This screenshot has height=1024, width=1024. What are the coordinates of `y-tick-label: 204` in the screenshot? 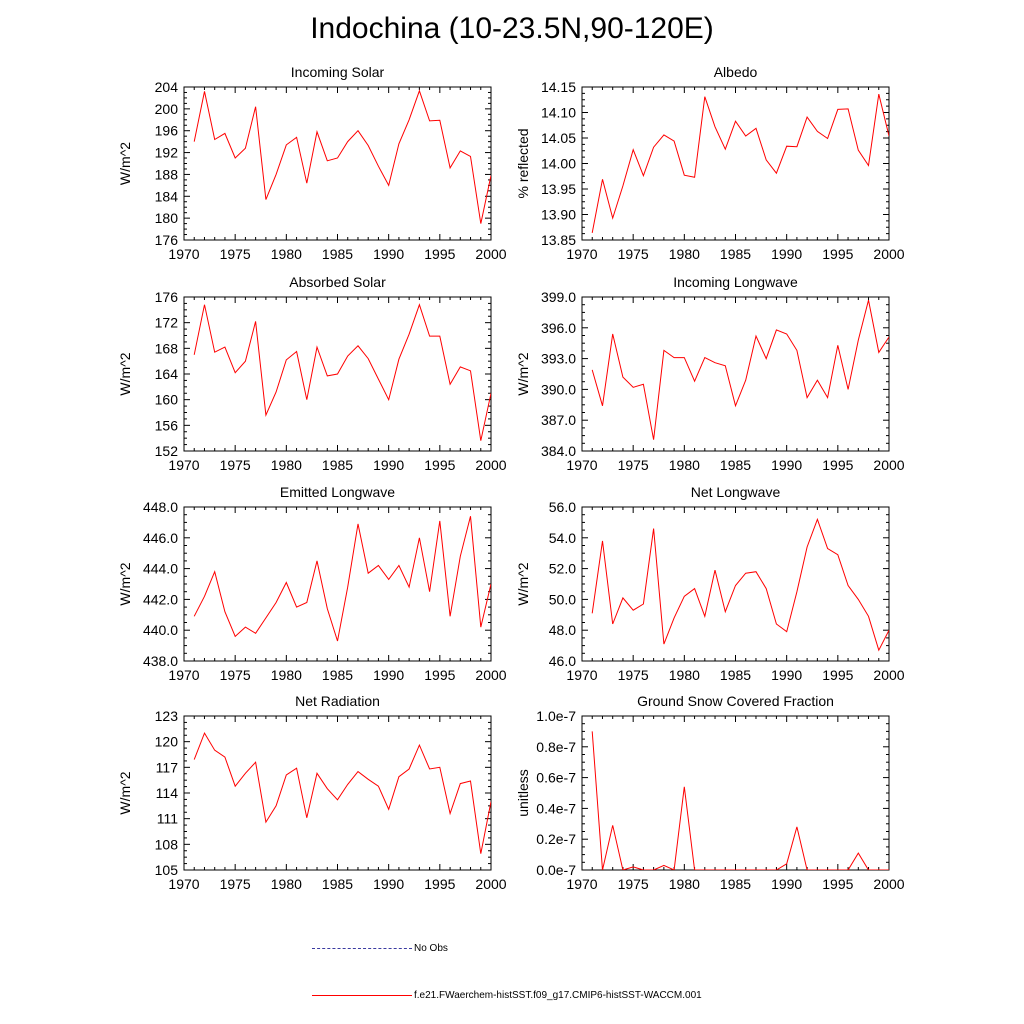 It's located at (167, 87).